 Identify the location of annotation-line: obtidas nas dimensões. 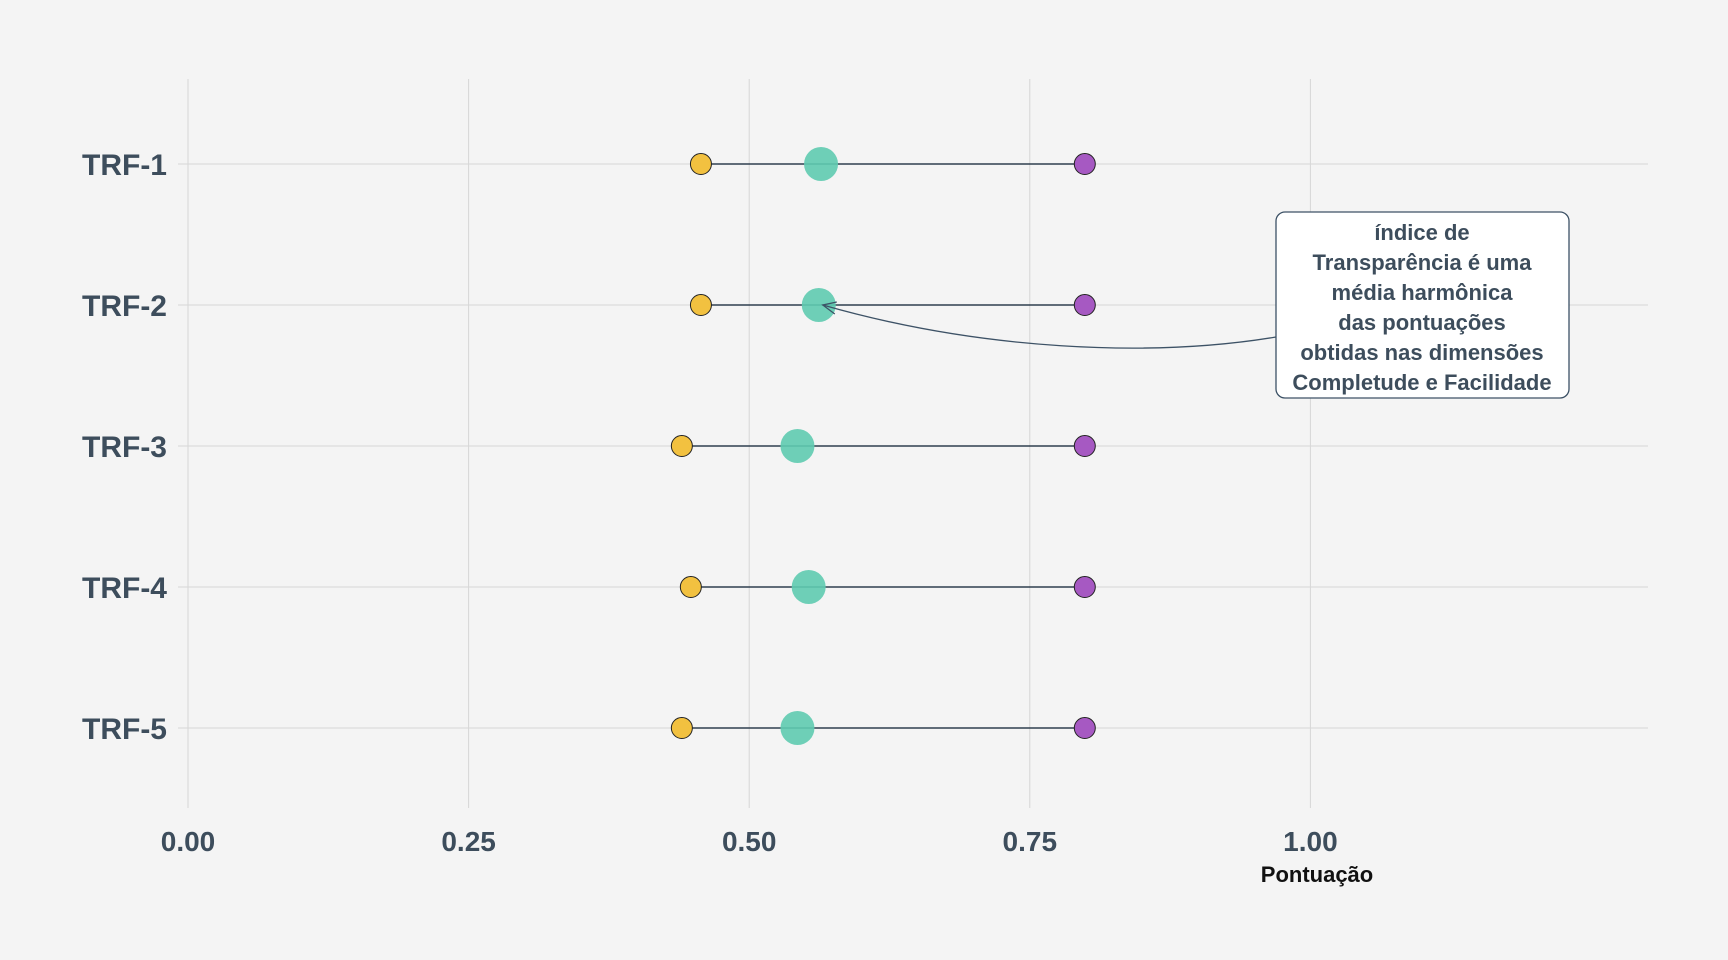
(1421, 352).